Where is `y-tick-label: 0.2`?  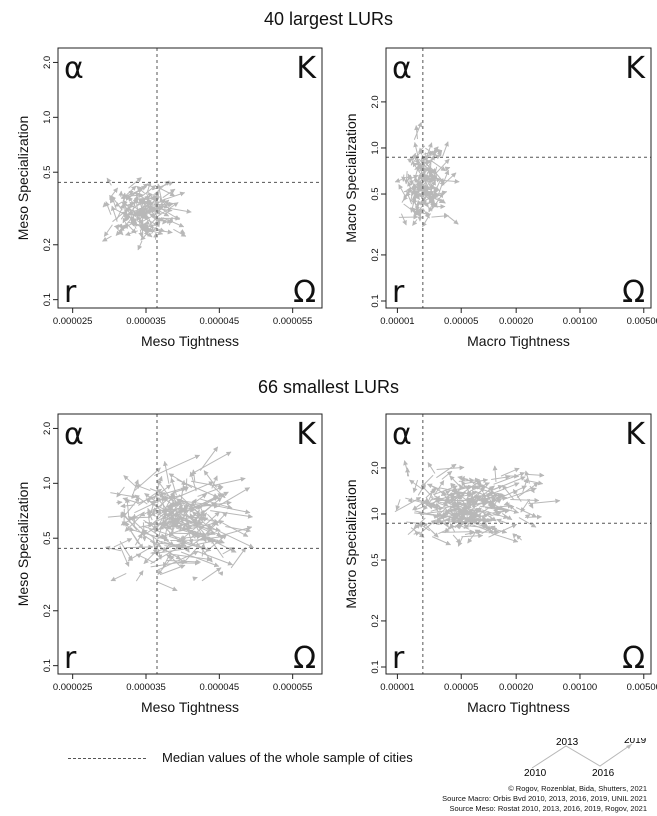 y-tick-label: 0.2 is located at coordinates (375, 620).